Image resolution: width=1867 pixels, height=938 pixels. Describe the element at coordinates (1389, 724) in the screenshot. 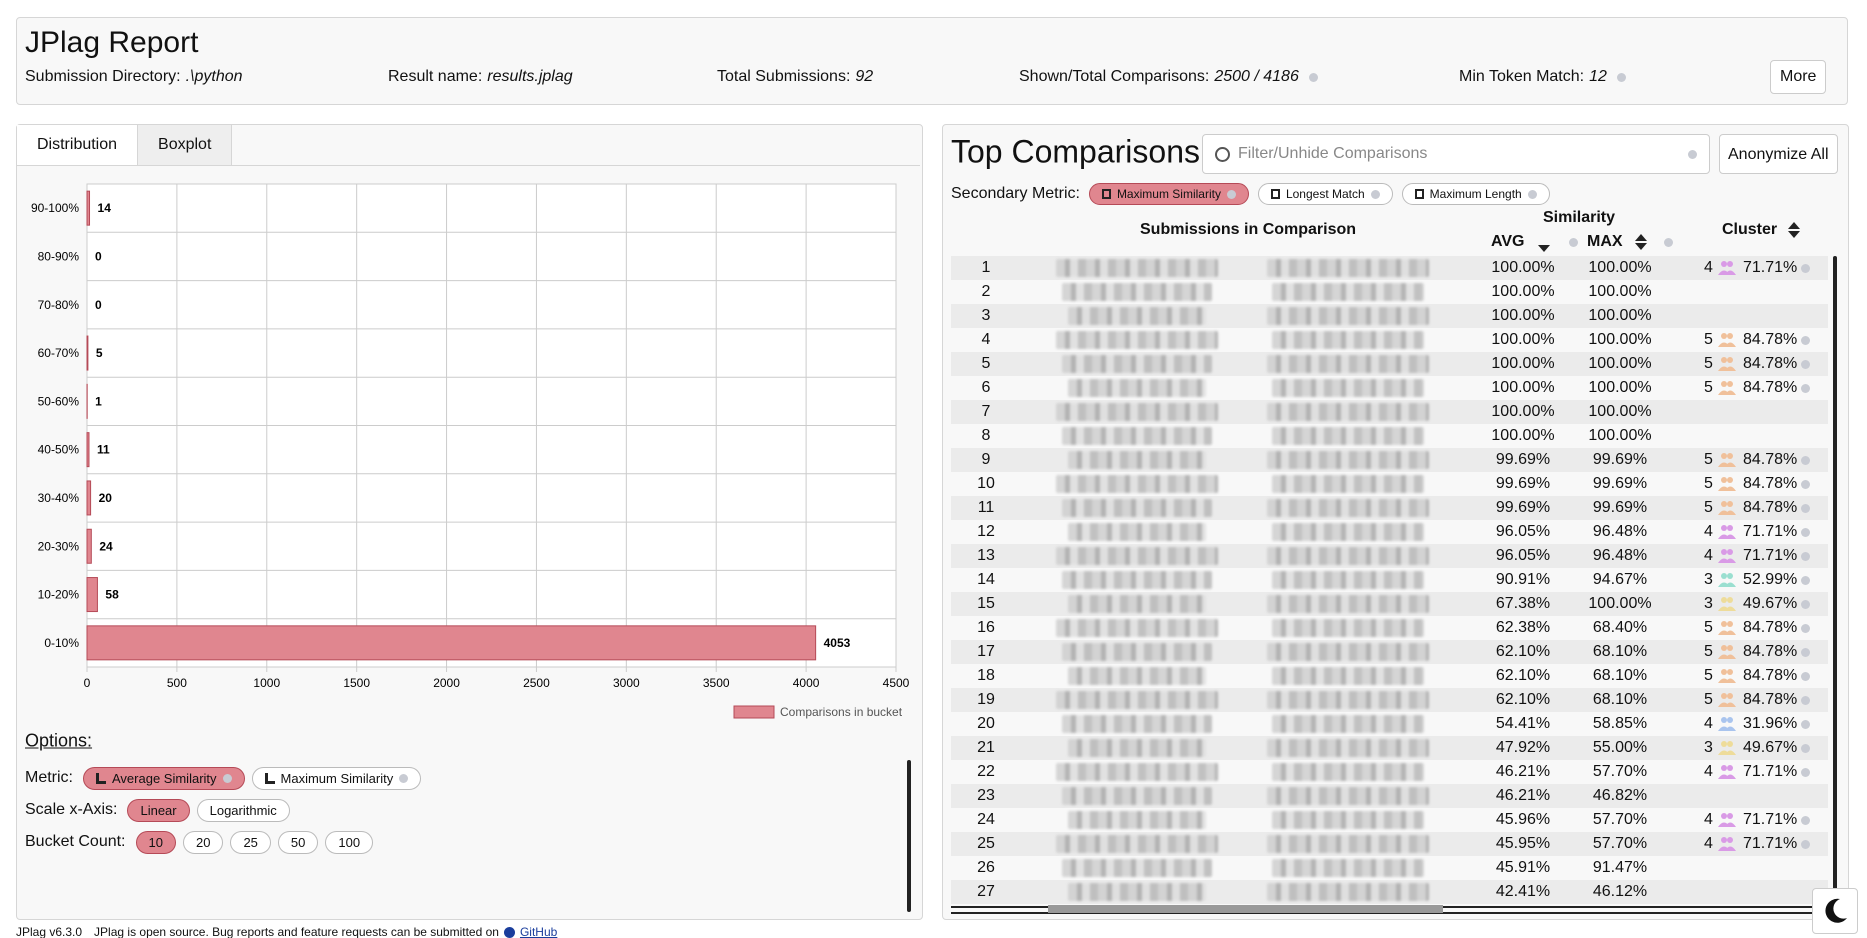

I see `comparison-row: 20 54.41% 58.85% 4 31.96%` at that location.